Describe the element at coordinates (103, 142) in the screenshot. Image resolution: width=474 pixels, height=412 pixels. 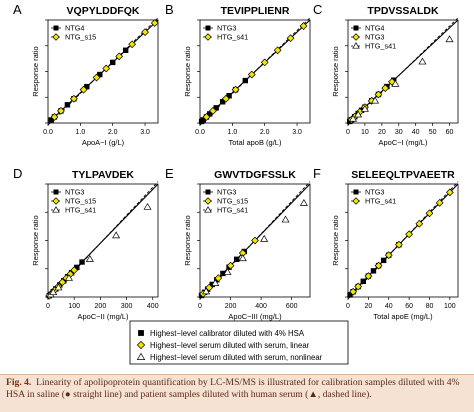
I see `x-axis-label: ApoA−I (g/L)` at that location.